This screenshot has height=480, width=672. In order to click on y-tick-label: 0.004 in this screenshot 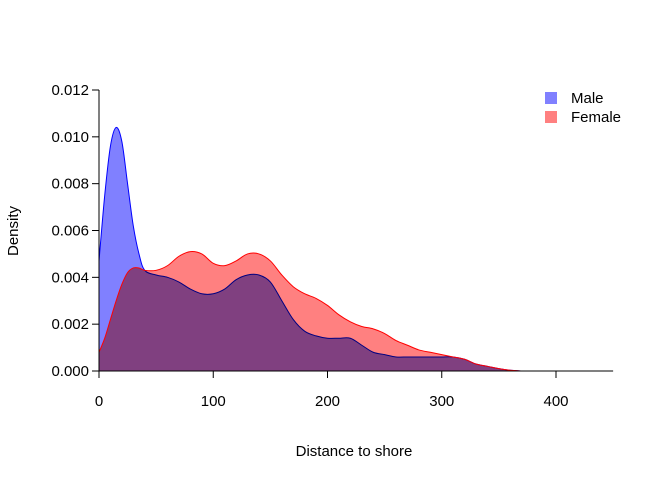, I will do `click(70, 277)`.